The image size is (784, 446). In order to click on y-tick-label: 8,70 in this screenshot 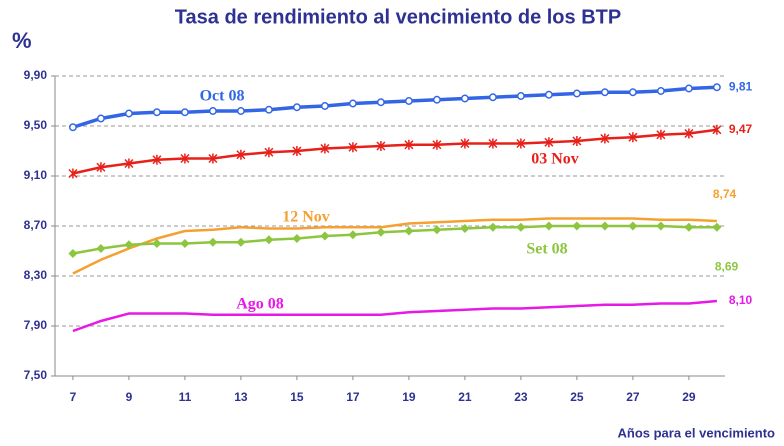, I will do `click(36, 225)`.